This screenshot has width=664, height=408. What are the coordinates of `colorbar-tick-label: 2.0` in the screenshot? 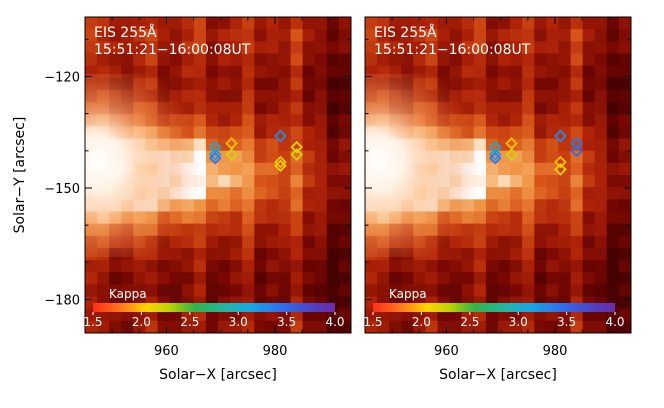 It's located at (141, 322).